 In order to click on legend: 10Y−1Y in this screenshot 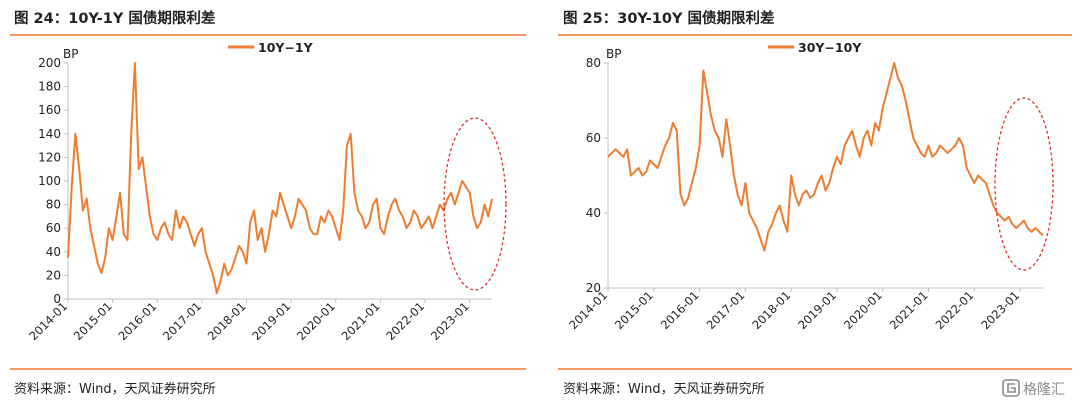, I will do `click(271, 47)`.